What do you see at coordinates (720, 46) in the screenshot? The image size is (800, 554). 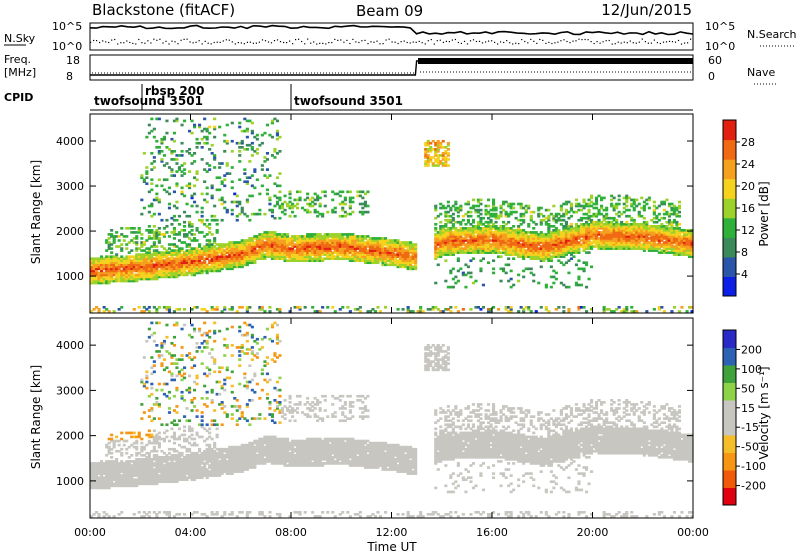 I see `nsearch-tick-bottom: 10^0` at bounding box center [720, 46].